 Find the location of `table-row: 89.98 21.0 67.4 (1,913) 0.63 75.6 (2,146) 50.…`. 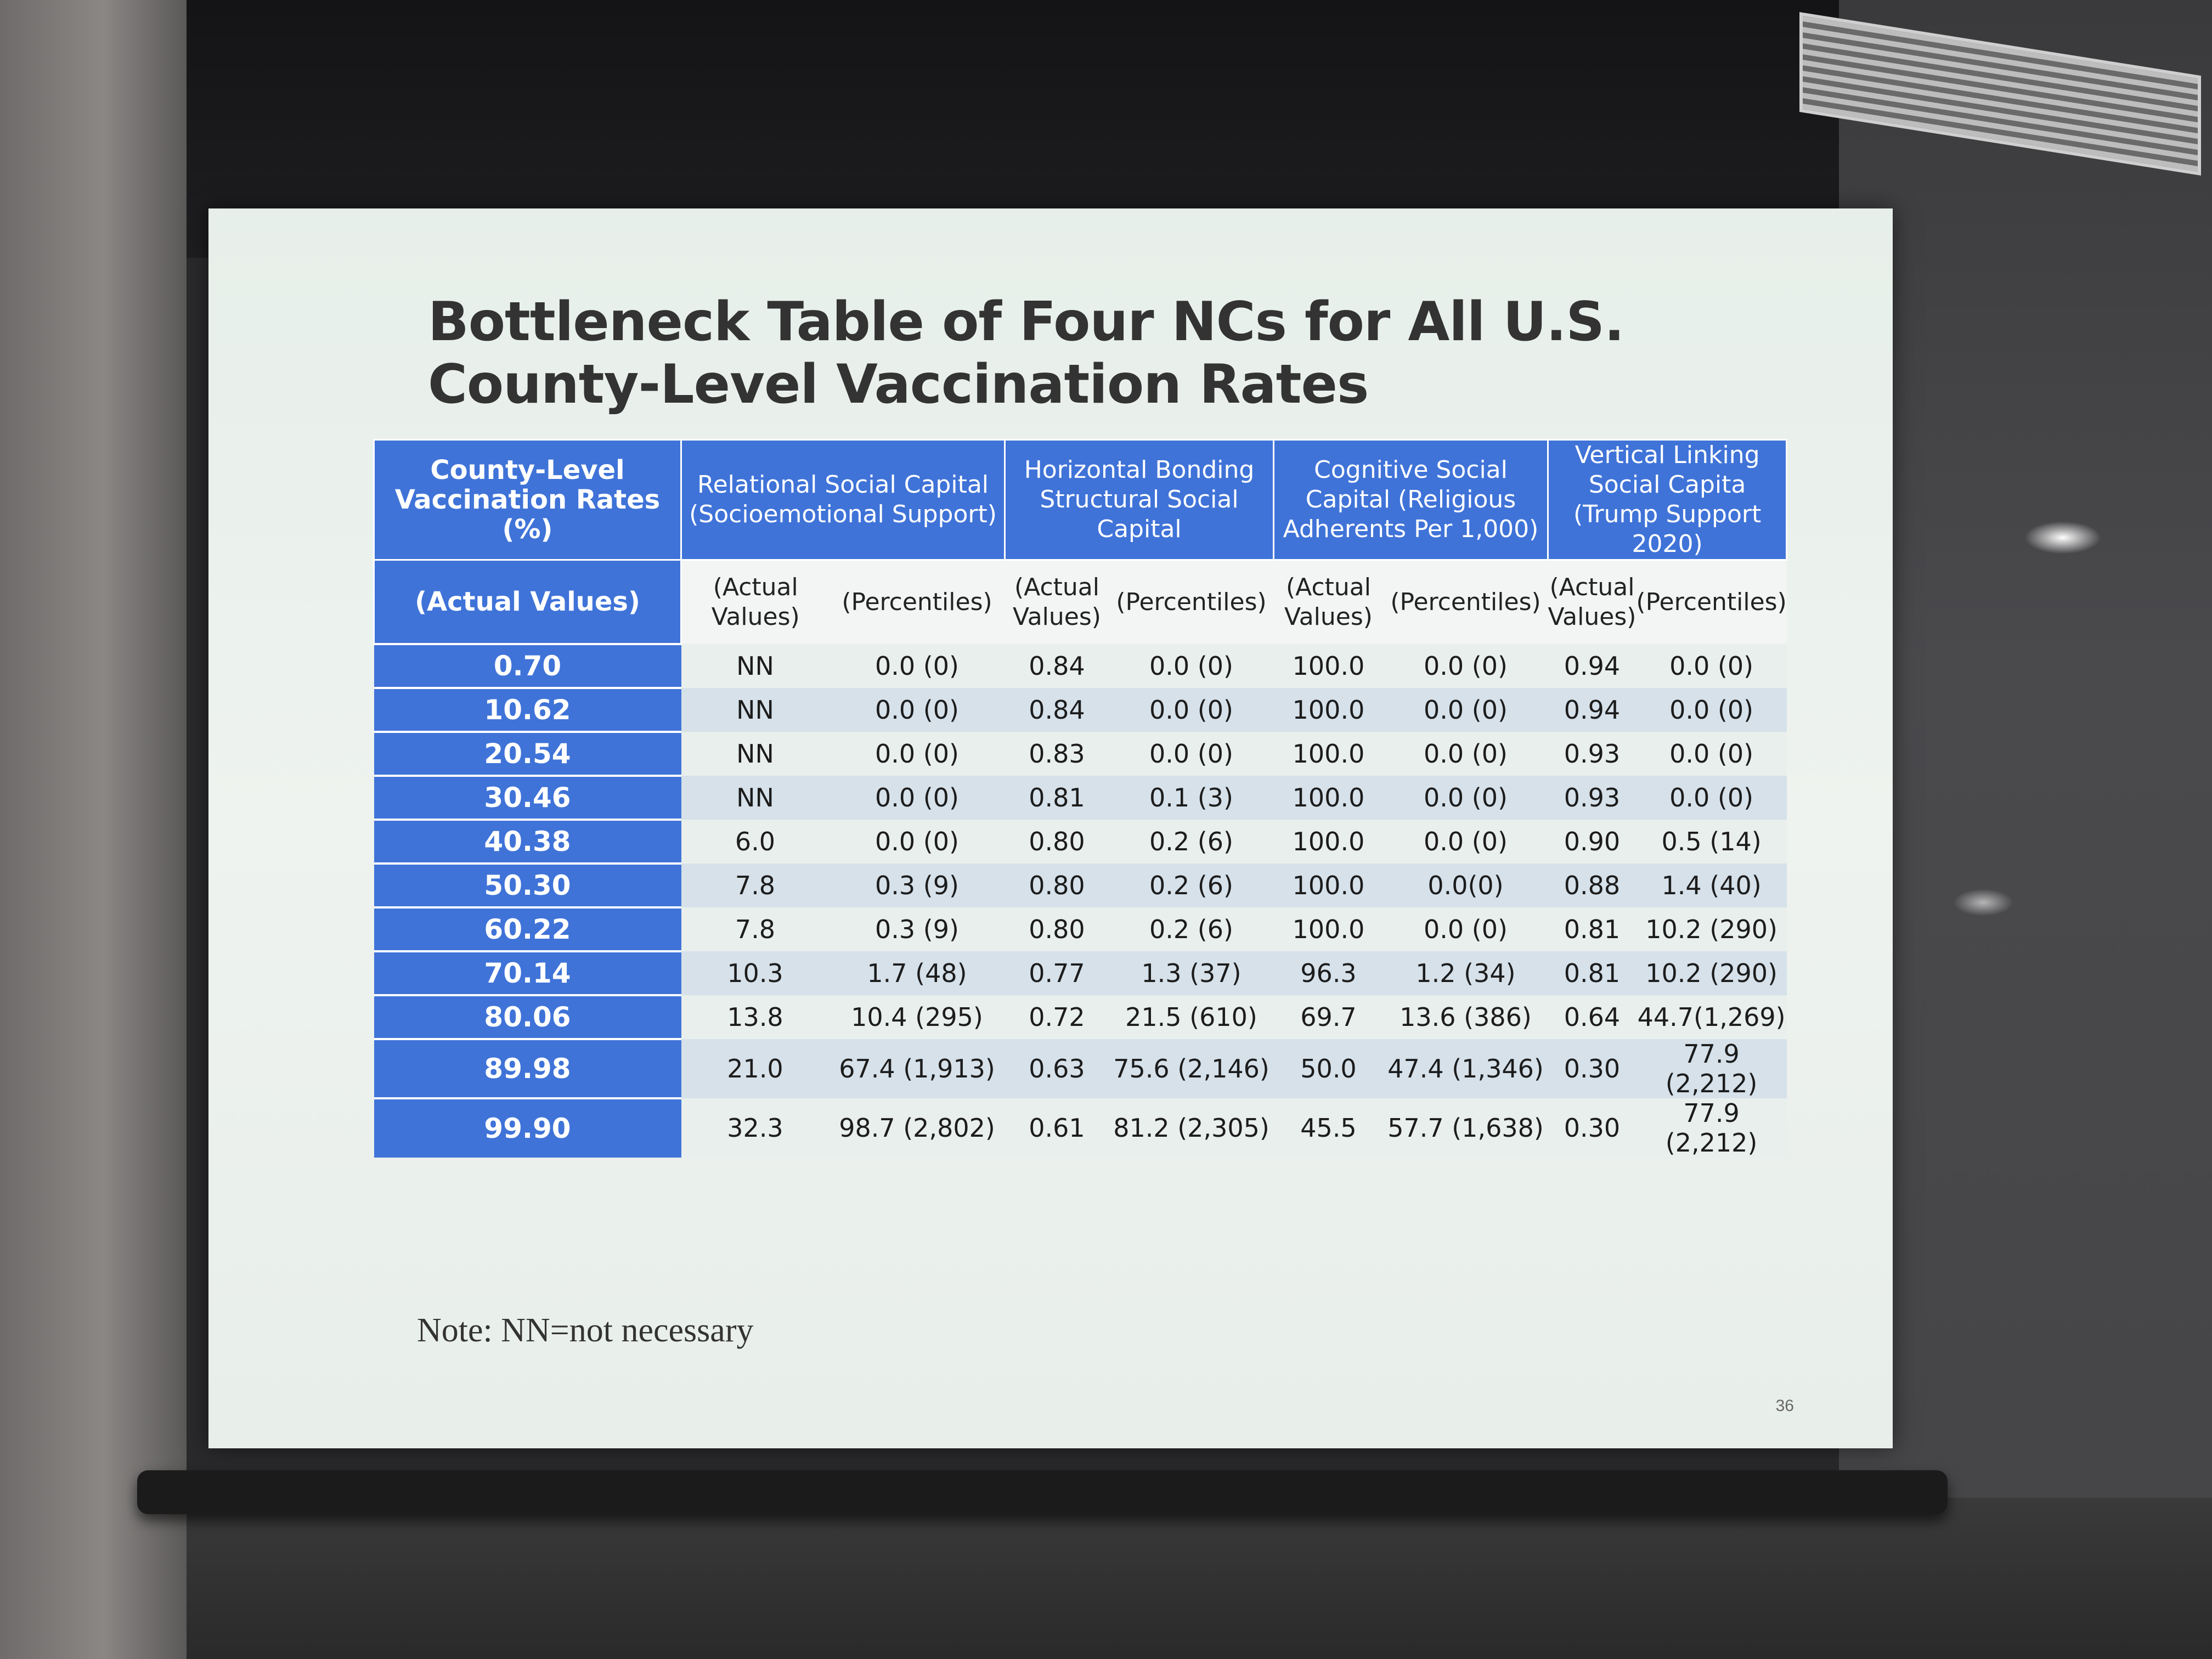

table-row: 89.98 21.0 67.4 (1,913) 0.63 75.6 (2,146) 50.… is located at coordinates (1080, 1068).